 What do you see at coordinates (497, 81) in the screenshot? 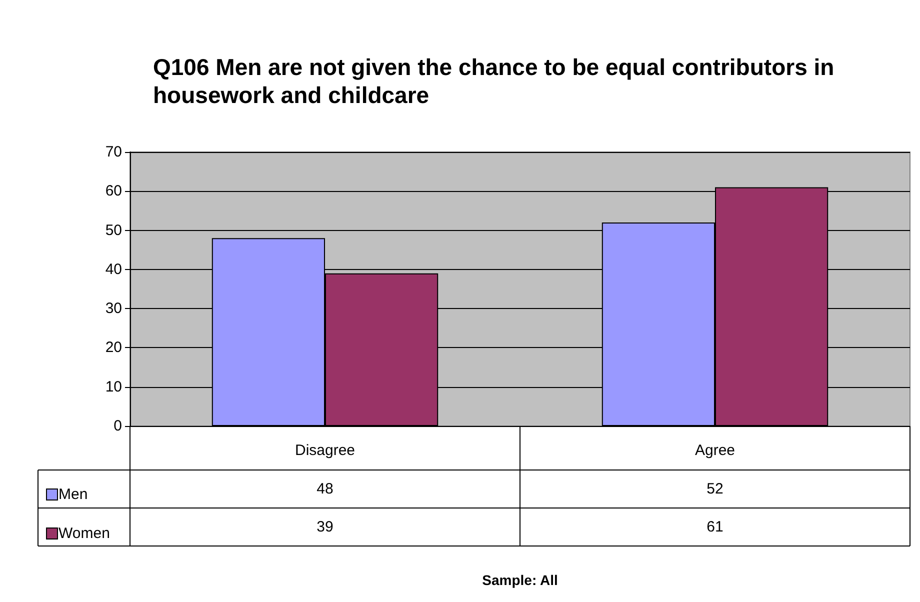
I see `chart-title: Q106 Men are not given the chance to be equal contributors in housework and childcare` at bounding box center [497, 81].